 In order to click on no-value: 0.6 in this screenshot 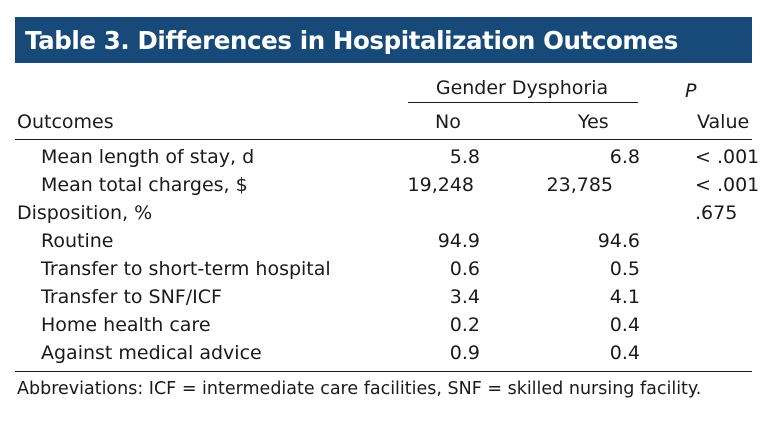, I will do `click(464, 269)`.